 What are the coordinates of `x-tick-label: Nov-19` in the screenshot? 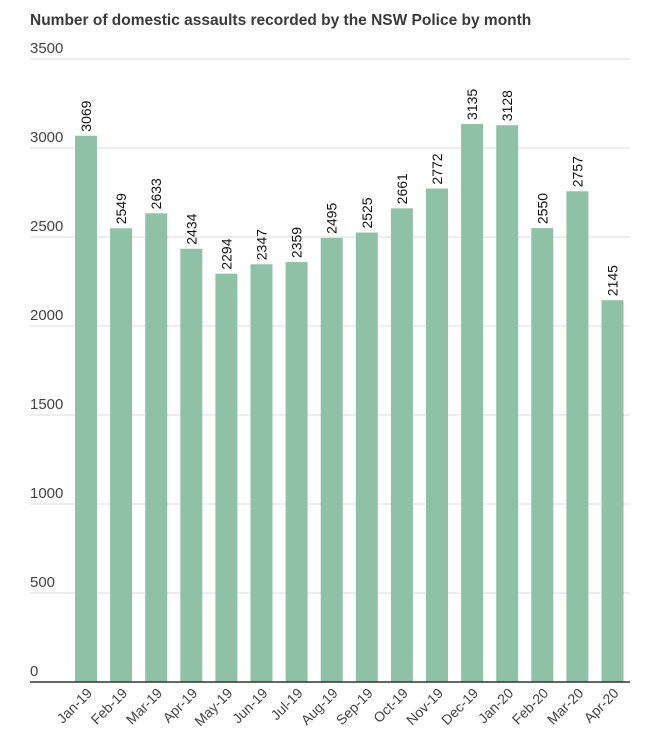 It's located at (424, 706).